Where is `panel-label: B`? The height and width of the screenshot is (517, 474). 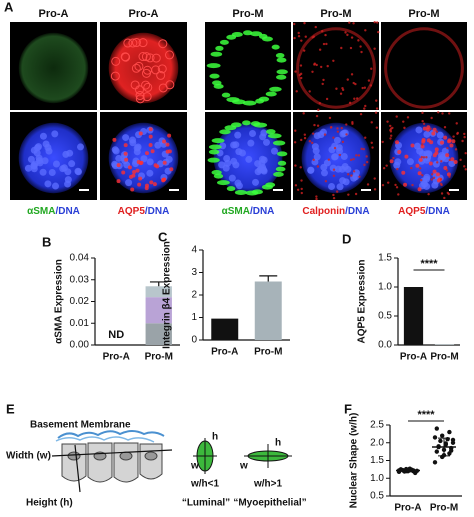
panel-label: B is located at coordinates (46, 241).